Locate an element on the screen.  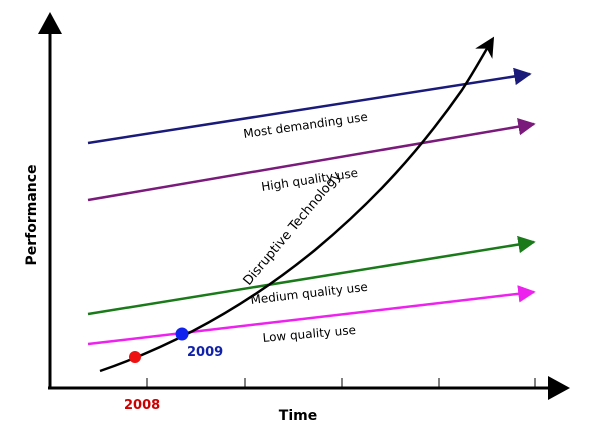
y-axis-title: Performance is located at coordinates (32, 214).